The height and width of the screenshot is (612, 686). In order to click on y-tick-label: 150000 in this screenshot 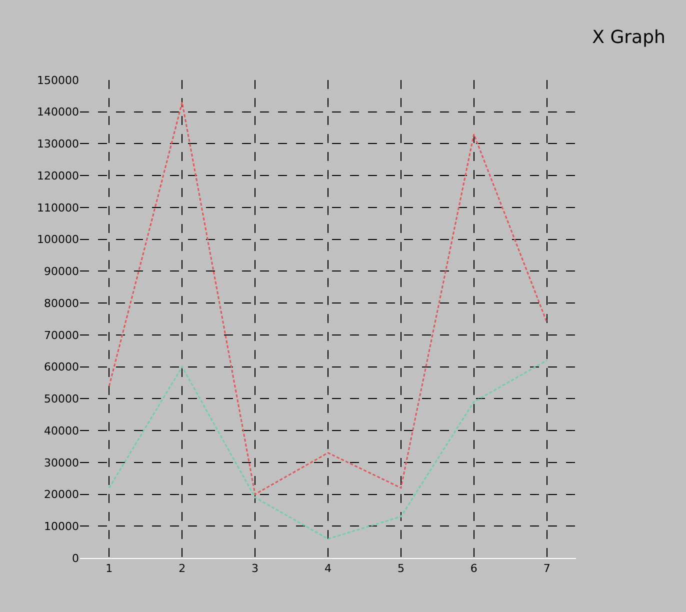, I will do `click(58, 80)`.